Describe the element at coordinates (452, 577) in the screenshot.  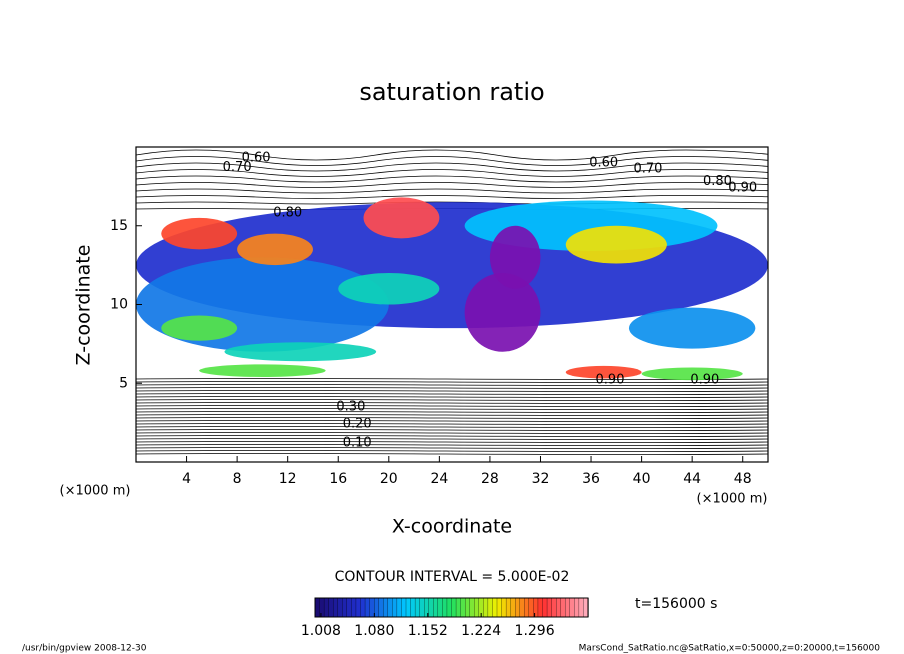
I see `contour-interval: CONTOUR INTERVAL = 5.000E-02` at that location.